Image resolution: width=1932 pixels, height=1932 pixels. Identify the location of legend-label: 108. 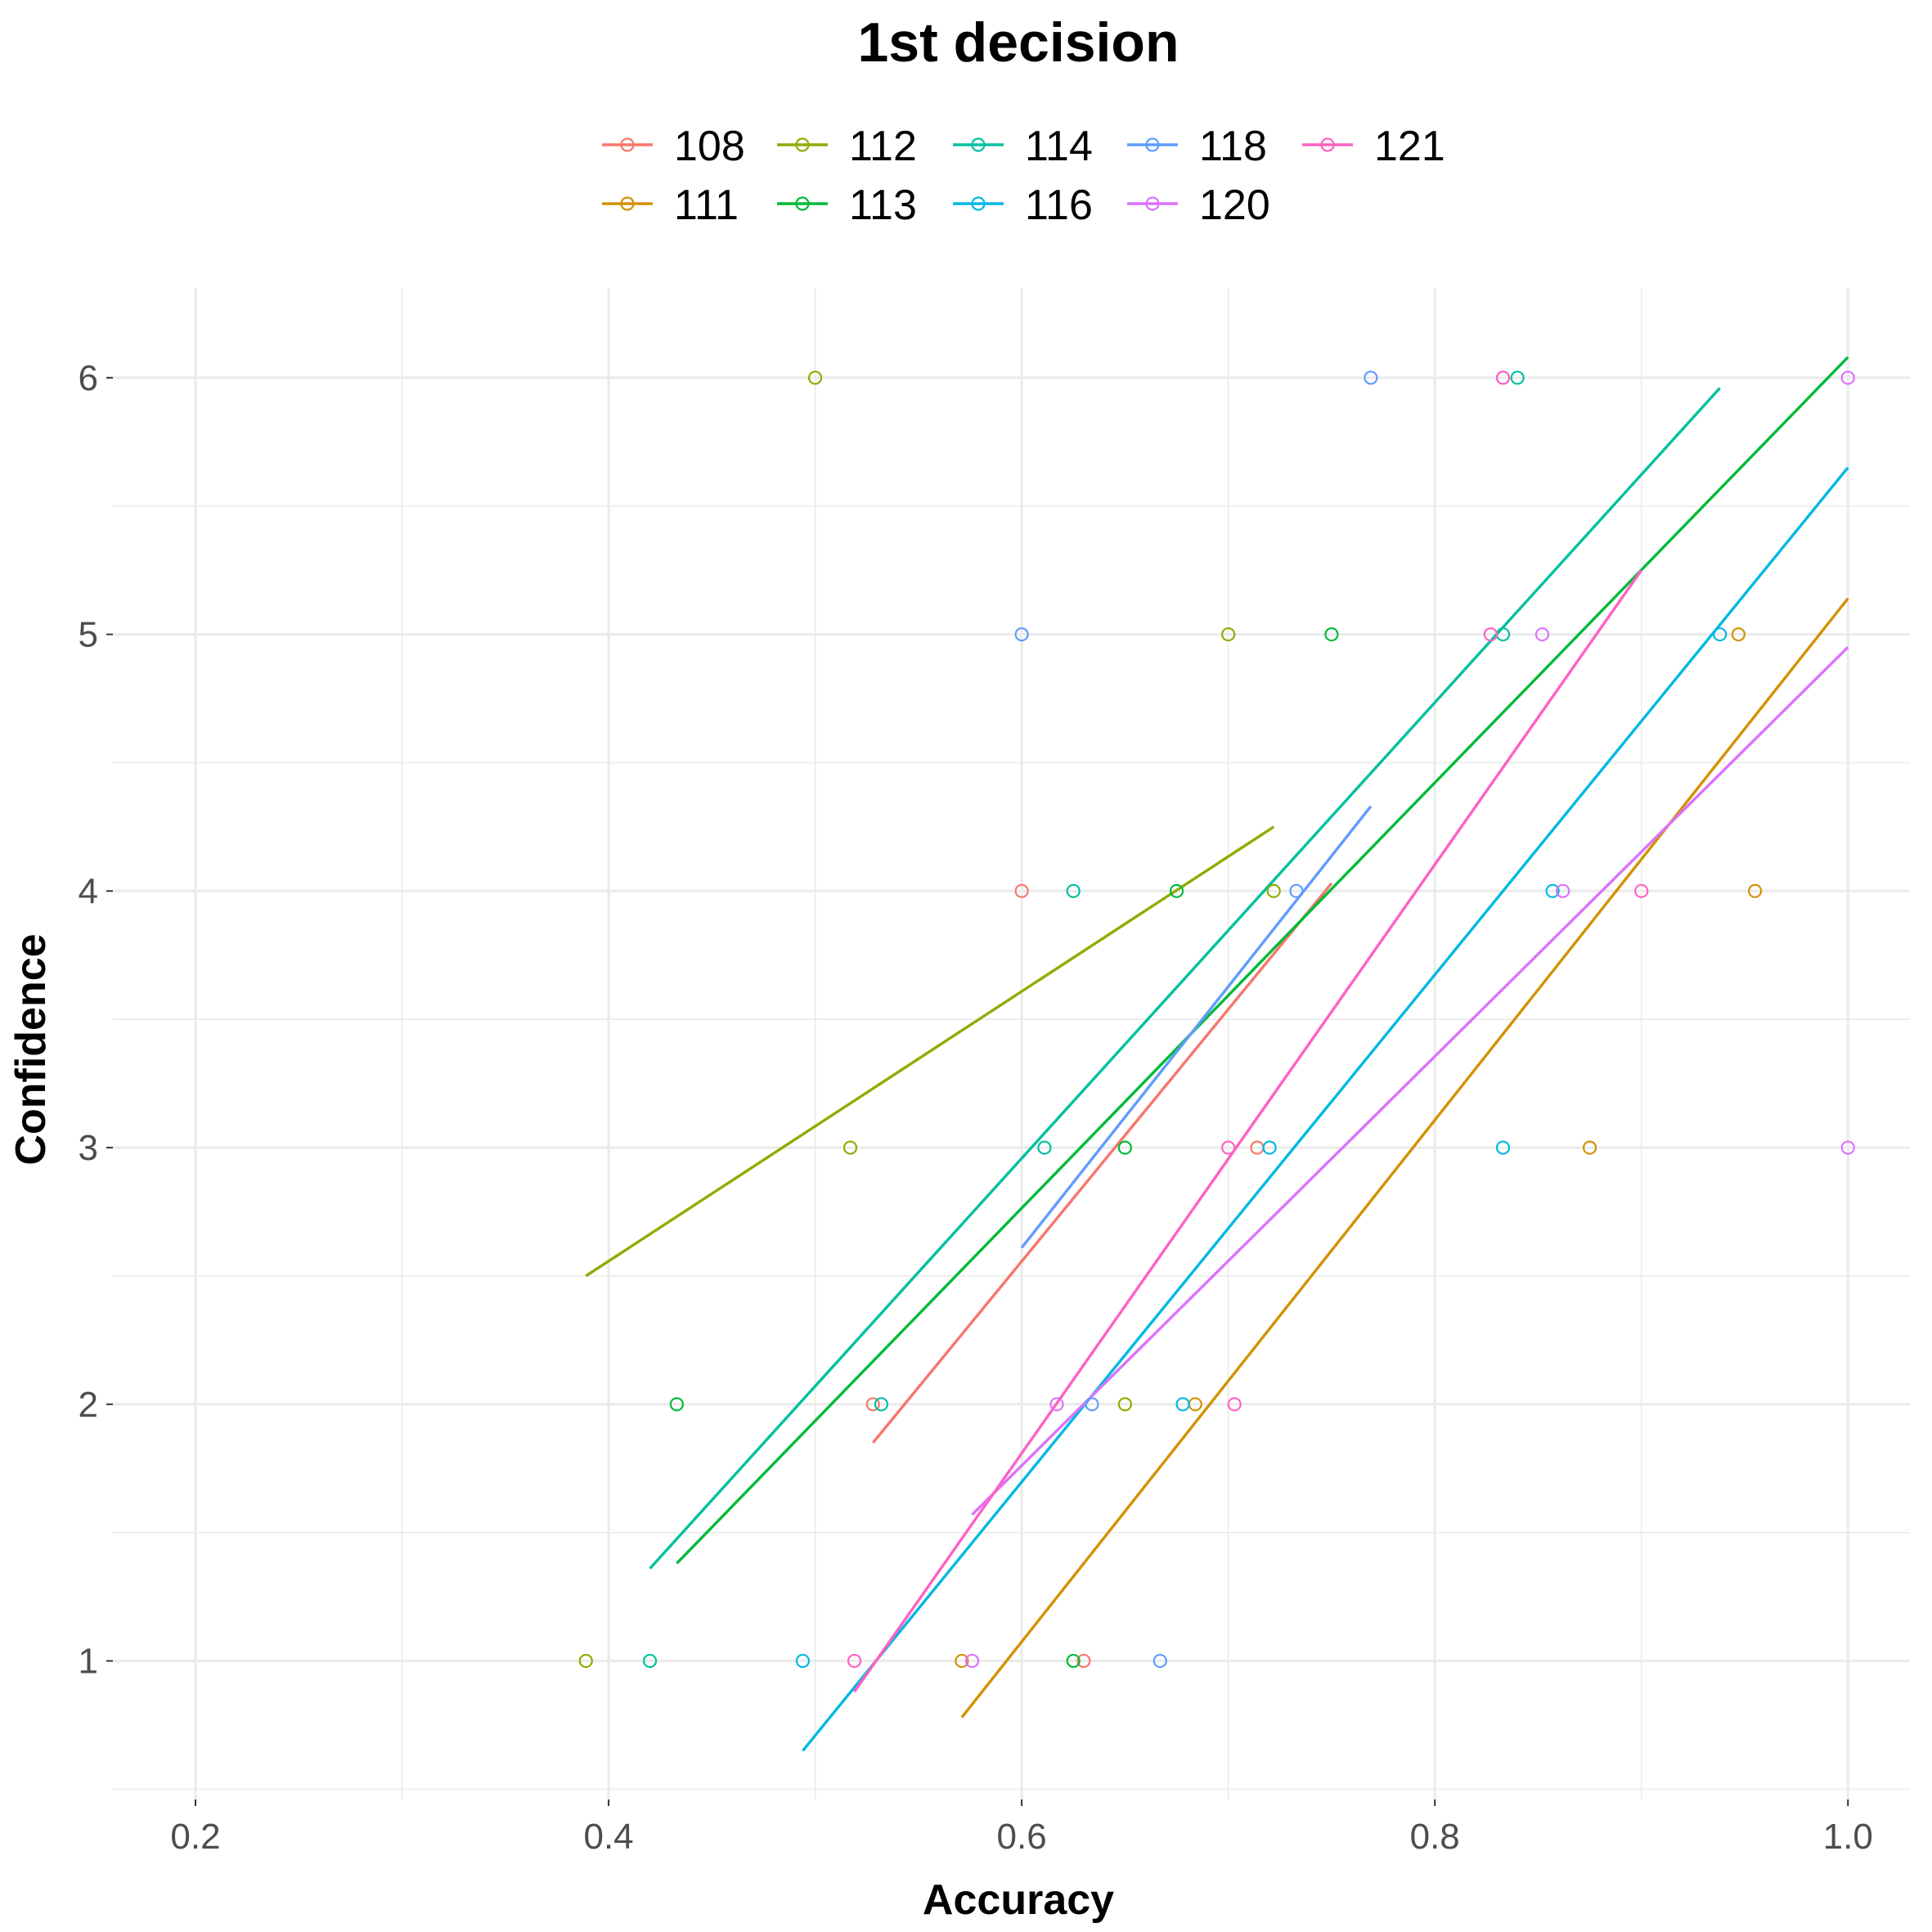
(710, 147).